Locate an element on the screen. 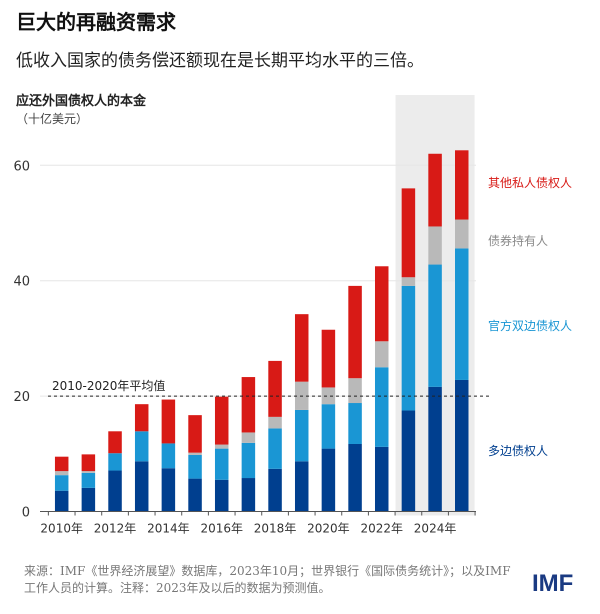 The image size is (600, 614). legend-label: 多边债权人 is located at coordinates (518, 451).